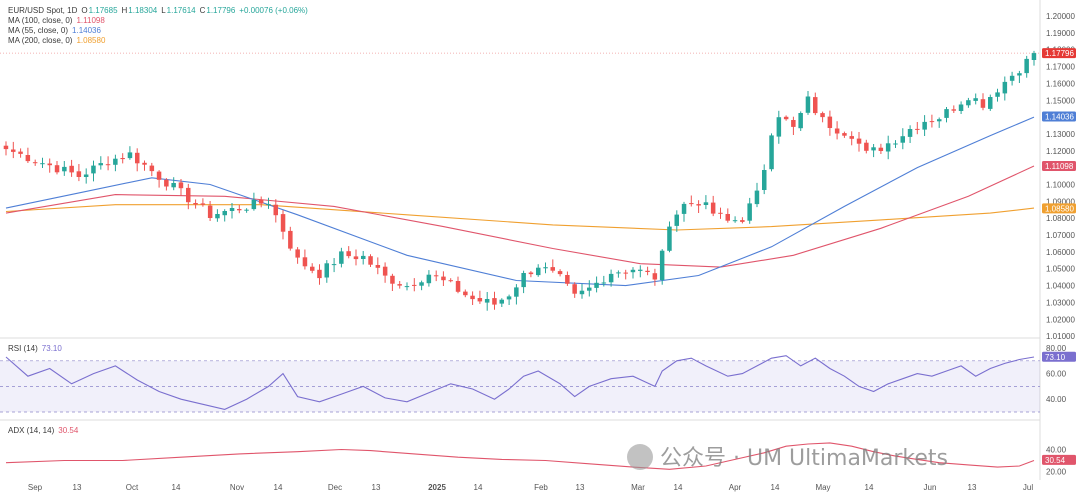 Image resolution: width=1080 pixels, height=500 pixels. What do you see at coordinates (1060, 319) in the screenshot?
I see `price-tick-label: 1.02000` at bounding box center [1060, 319].